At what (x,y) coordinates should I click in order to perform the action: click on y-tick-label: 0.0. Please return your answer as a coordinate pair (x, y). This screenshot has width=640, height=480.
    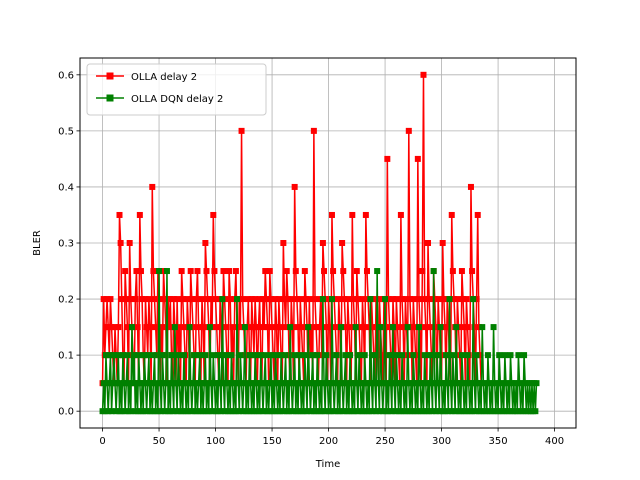
    Looking at the image, I should click on (66, 412).